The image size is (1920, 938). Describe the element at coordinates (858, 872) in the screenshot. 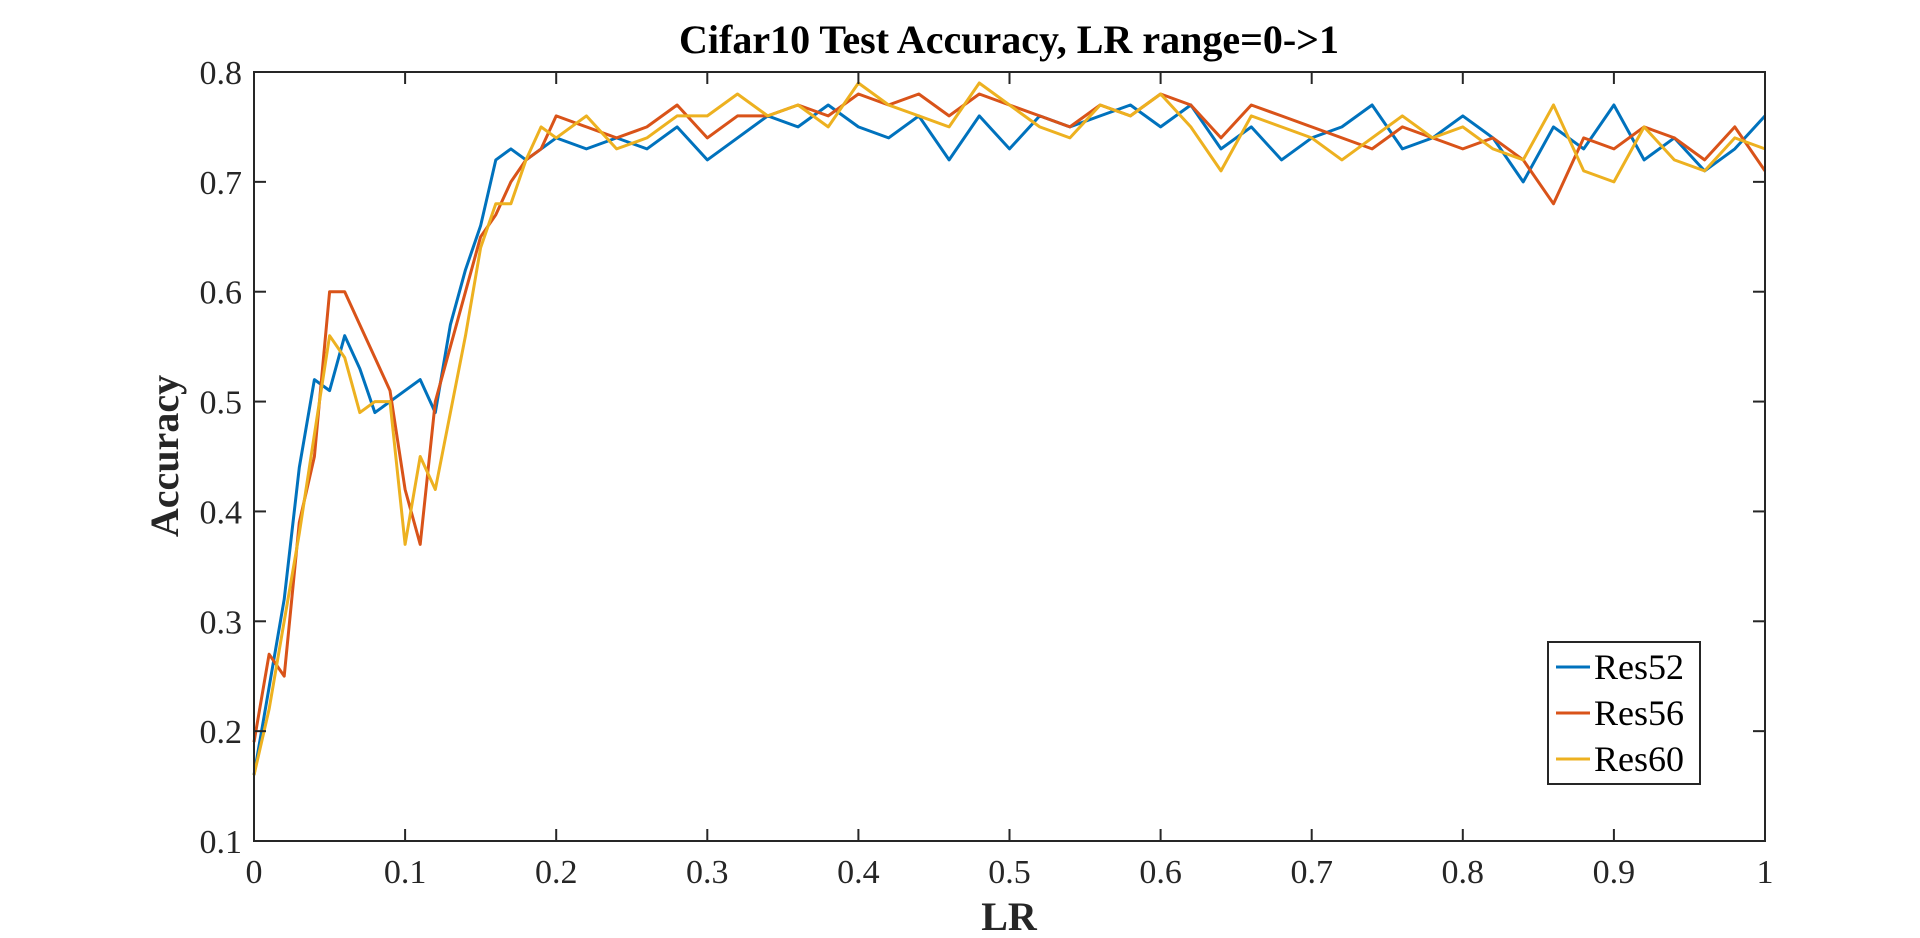

I see `x-tick-label: 0.4` at that location.